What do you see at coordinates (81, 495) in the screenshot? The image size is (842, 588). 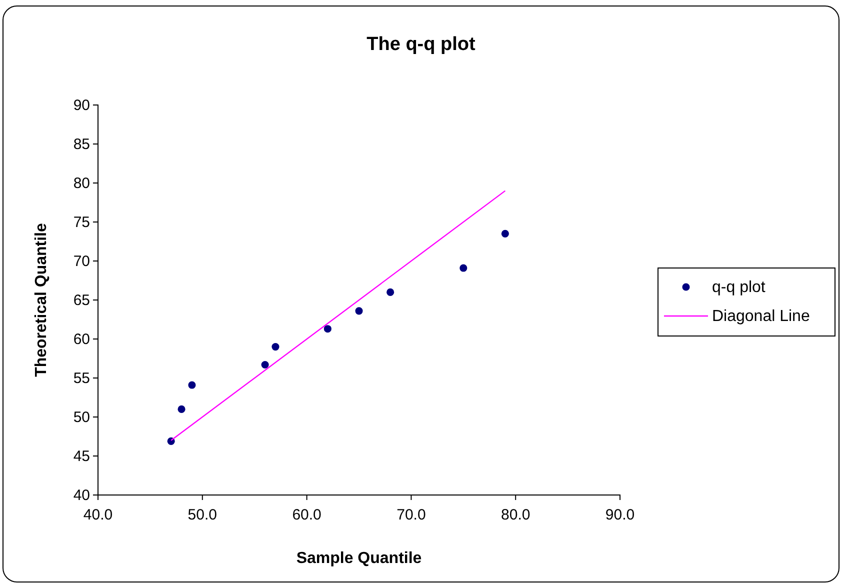 I see `y-tick-label: 40` at bounding box center [81, 495].